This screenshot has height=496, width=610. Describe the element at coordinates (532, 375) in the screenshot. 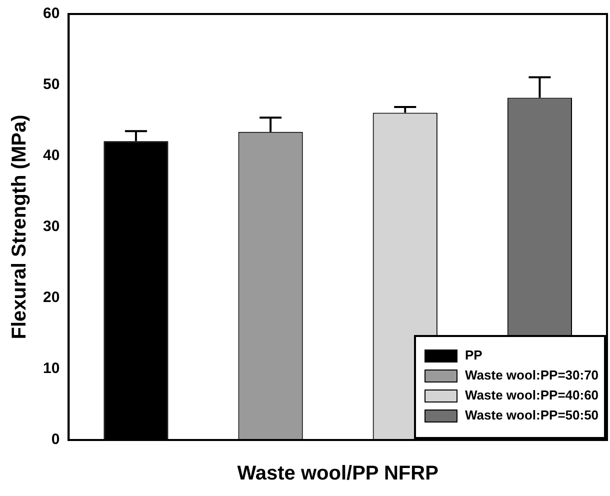

I see `legend-label: Waste wool:PP=30:70` at that location.